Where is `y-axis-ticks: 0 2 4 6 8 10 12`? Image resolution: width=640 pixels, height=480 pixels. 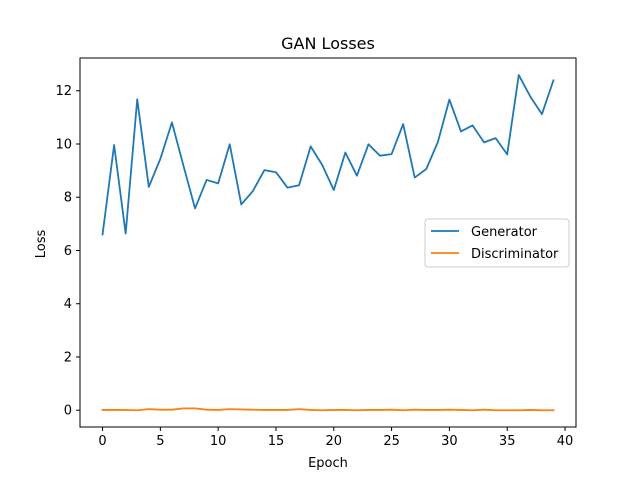
y-axis-ticks: 0 2 4 6 8 10 12 is located at coordinates (67, 251).